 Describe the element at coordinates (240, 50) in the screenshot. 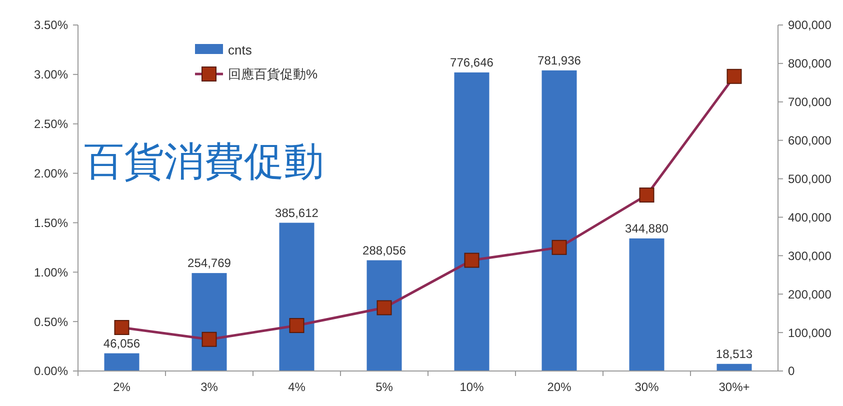

I see `legend-label: cnts` at that location.